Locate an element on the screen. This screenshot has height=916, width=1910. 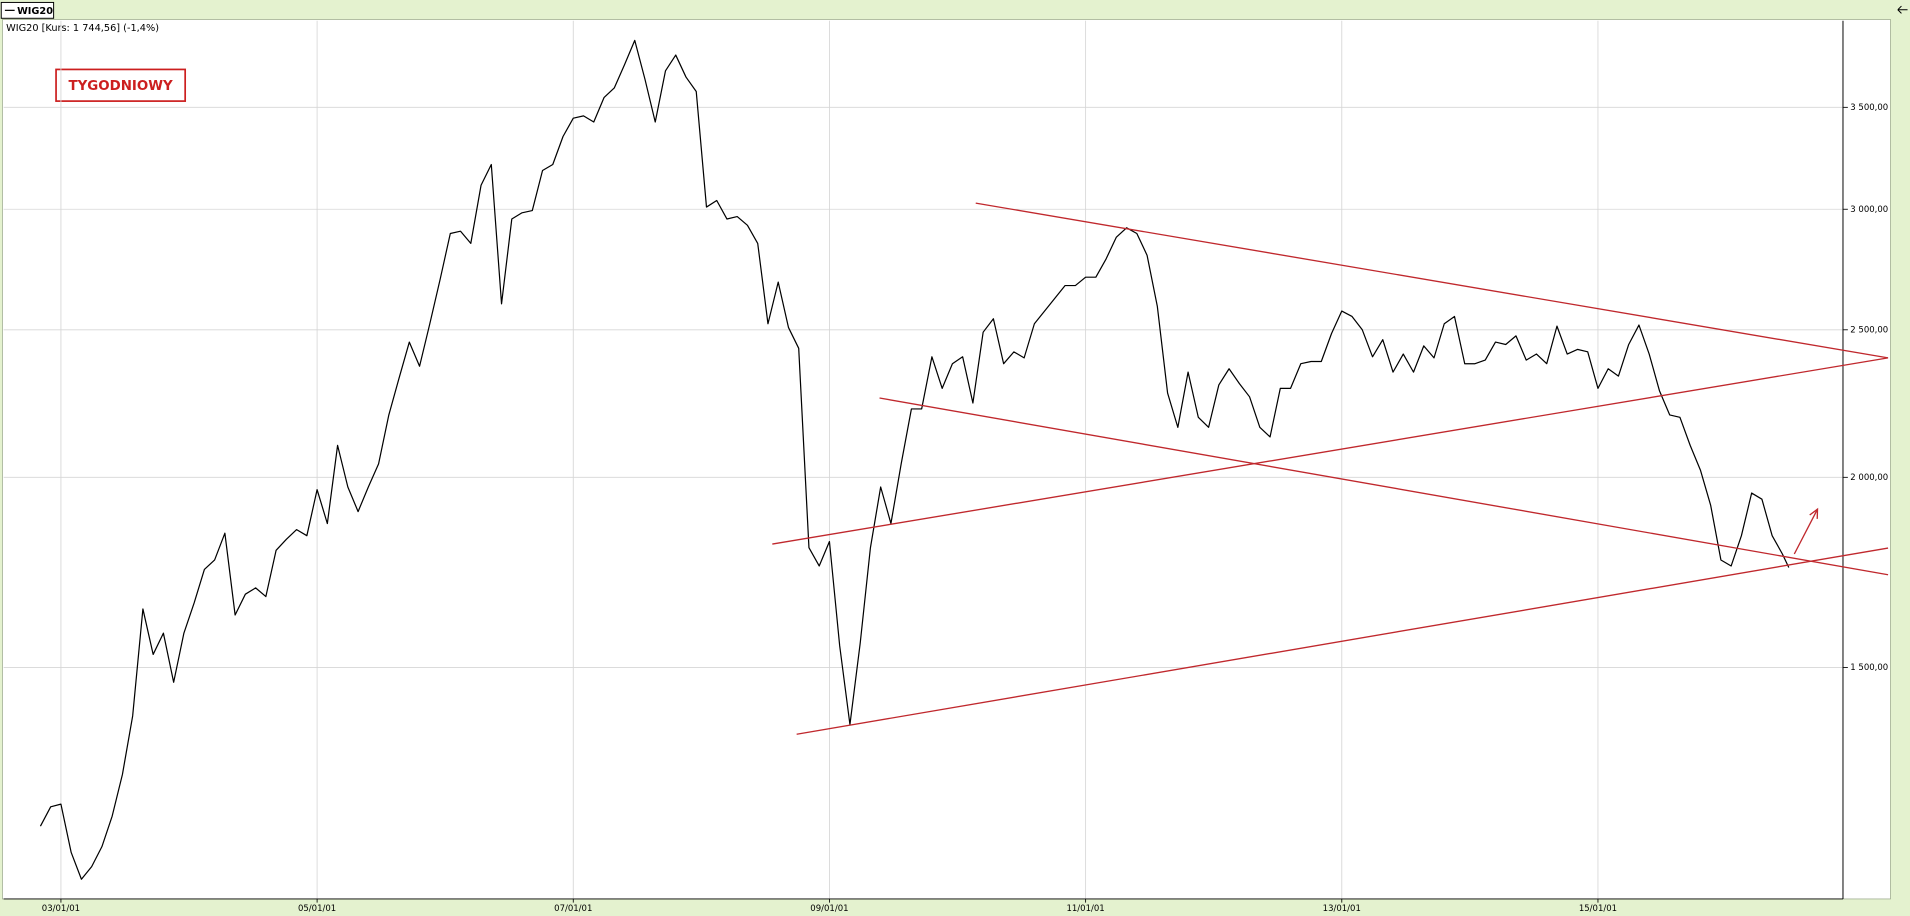
x-tick-label: 09/01/01 is located at coordinates (829, 909).